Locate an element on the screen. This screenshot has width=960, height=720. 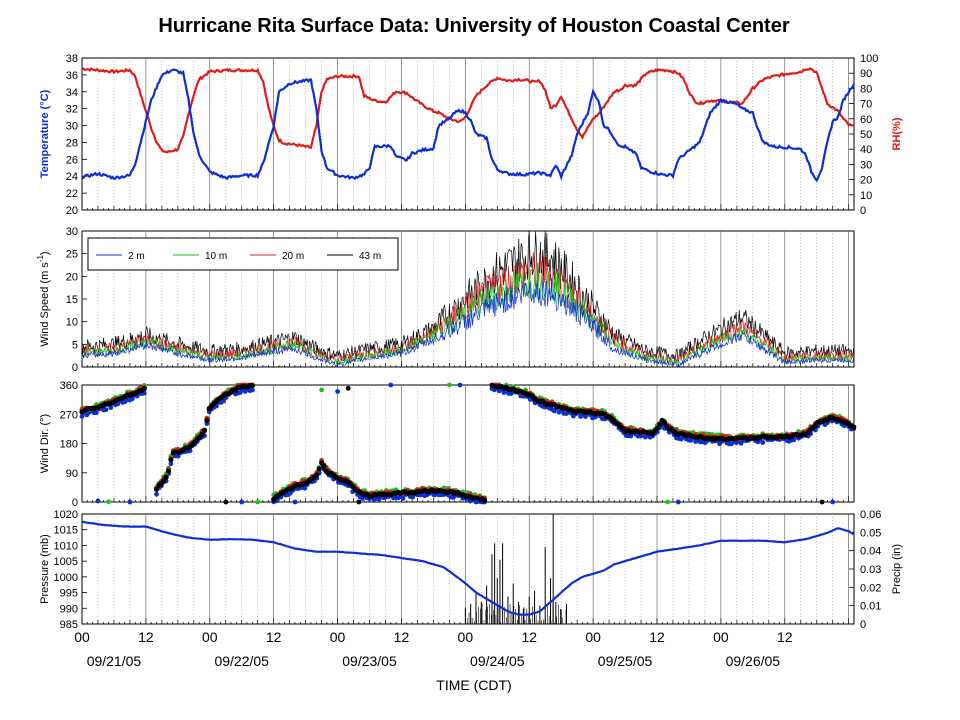
y-tick-label: 38 is located at coordinates (72, 59).